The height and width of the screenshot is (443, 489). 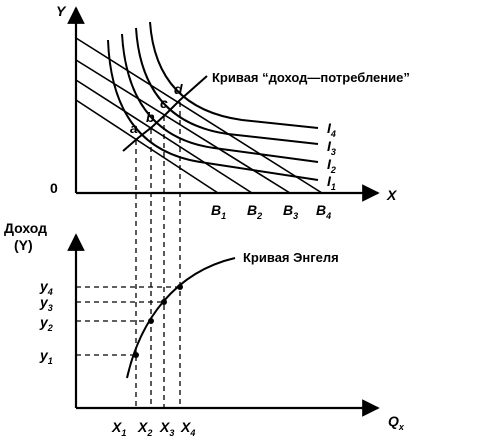 What do you see at coordinates (144, 428) in the screenshot?
I see `x-tick-x2: X2` at bounding box center [144, 428].